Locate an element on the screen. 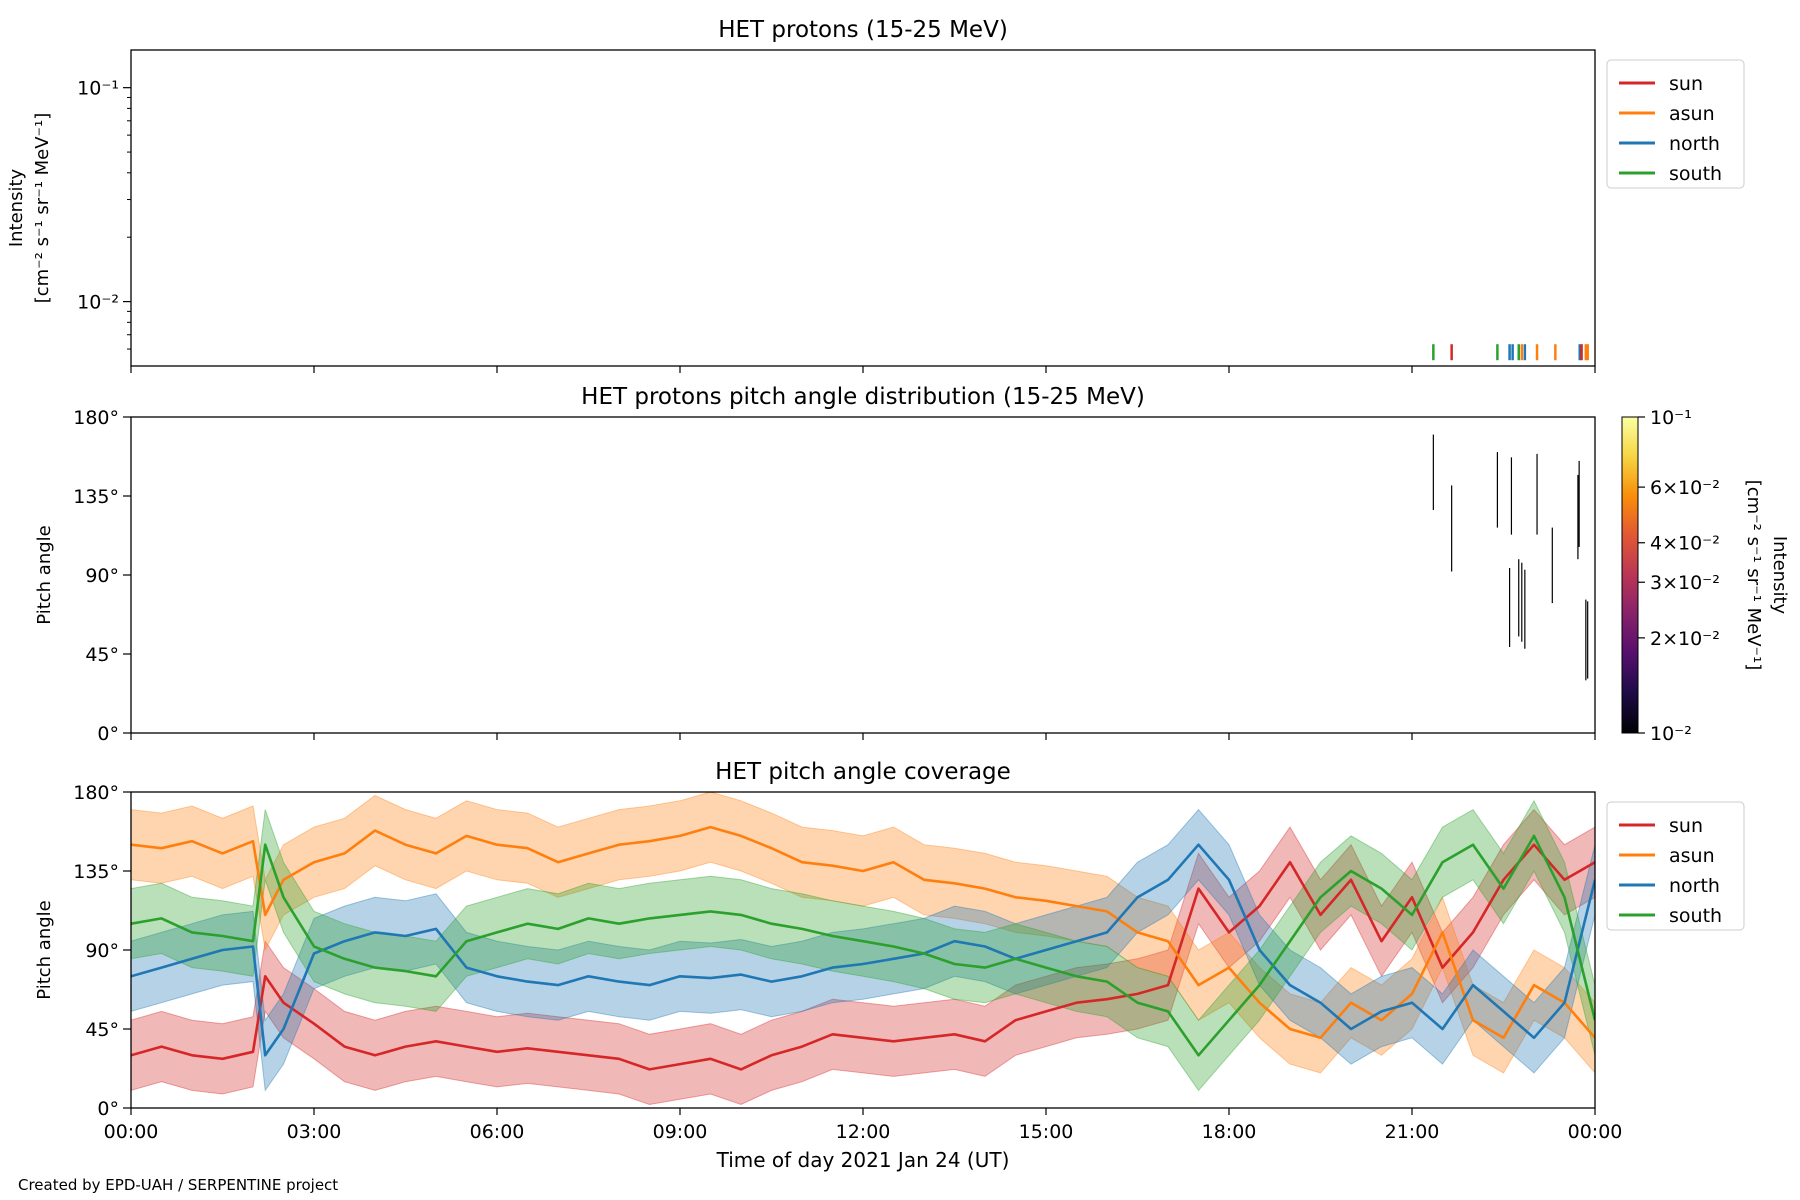  intensity-y-ticks: 10⁻¹ 10⁻² is located at coordinates (104, 214).